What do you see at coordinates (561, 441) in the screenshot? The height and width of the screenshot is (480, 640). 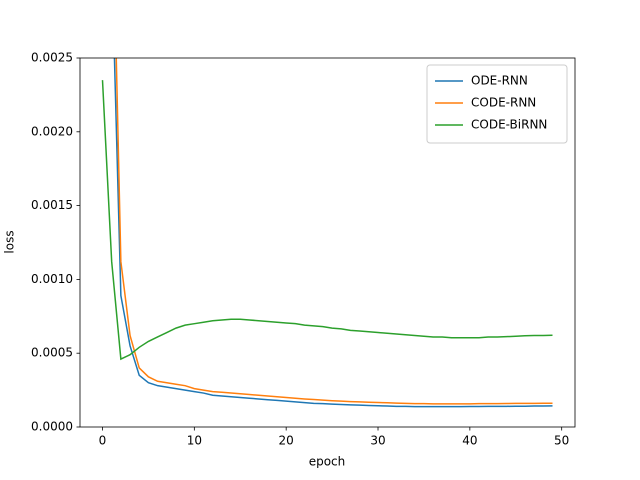 I see `x-tick-label: 50` at bounding box center [561, 441].